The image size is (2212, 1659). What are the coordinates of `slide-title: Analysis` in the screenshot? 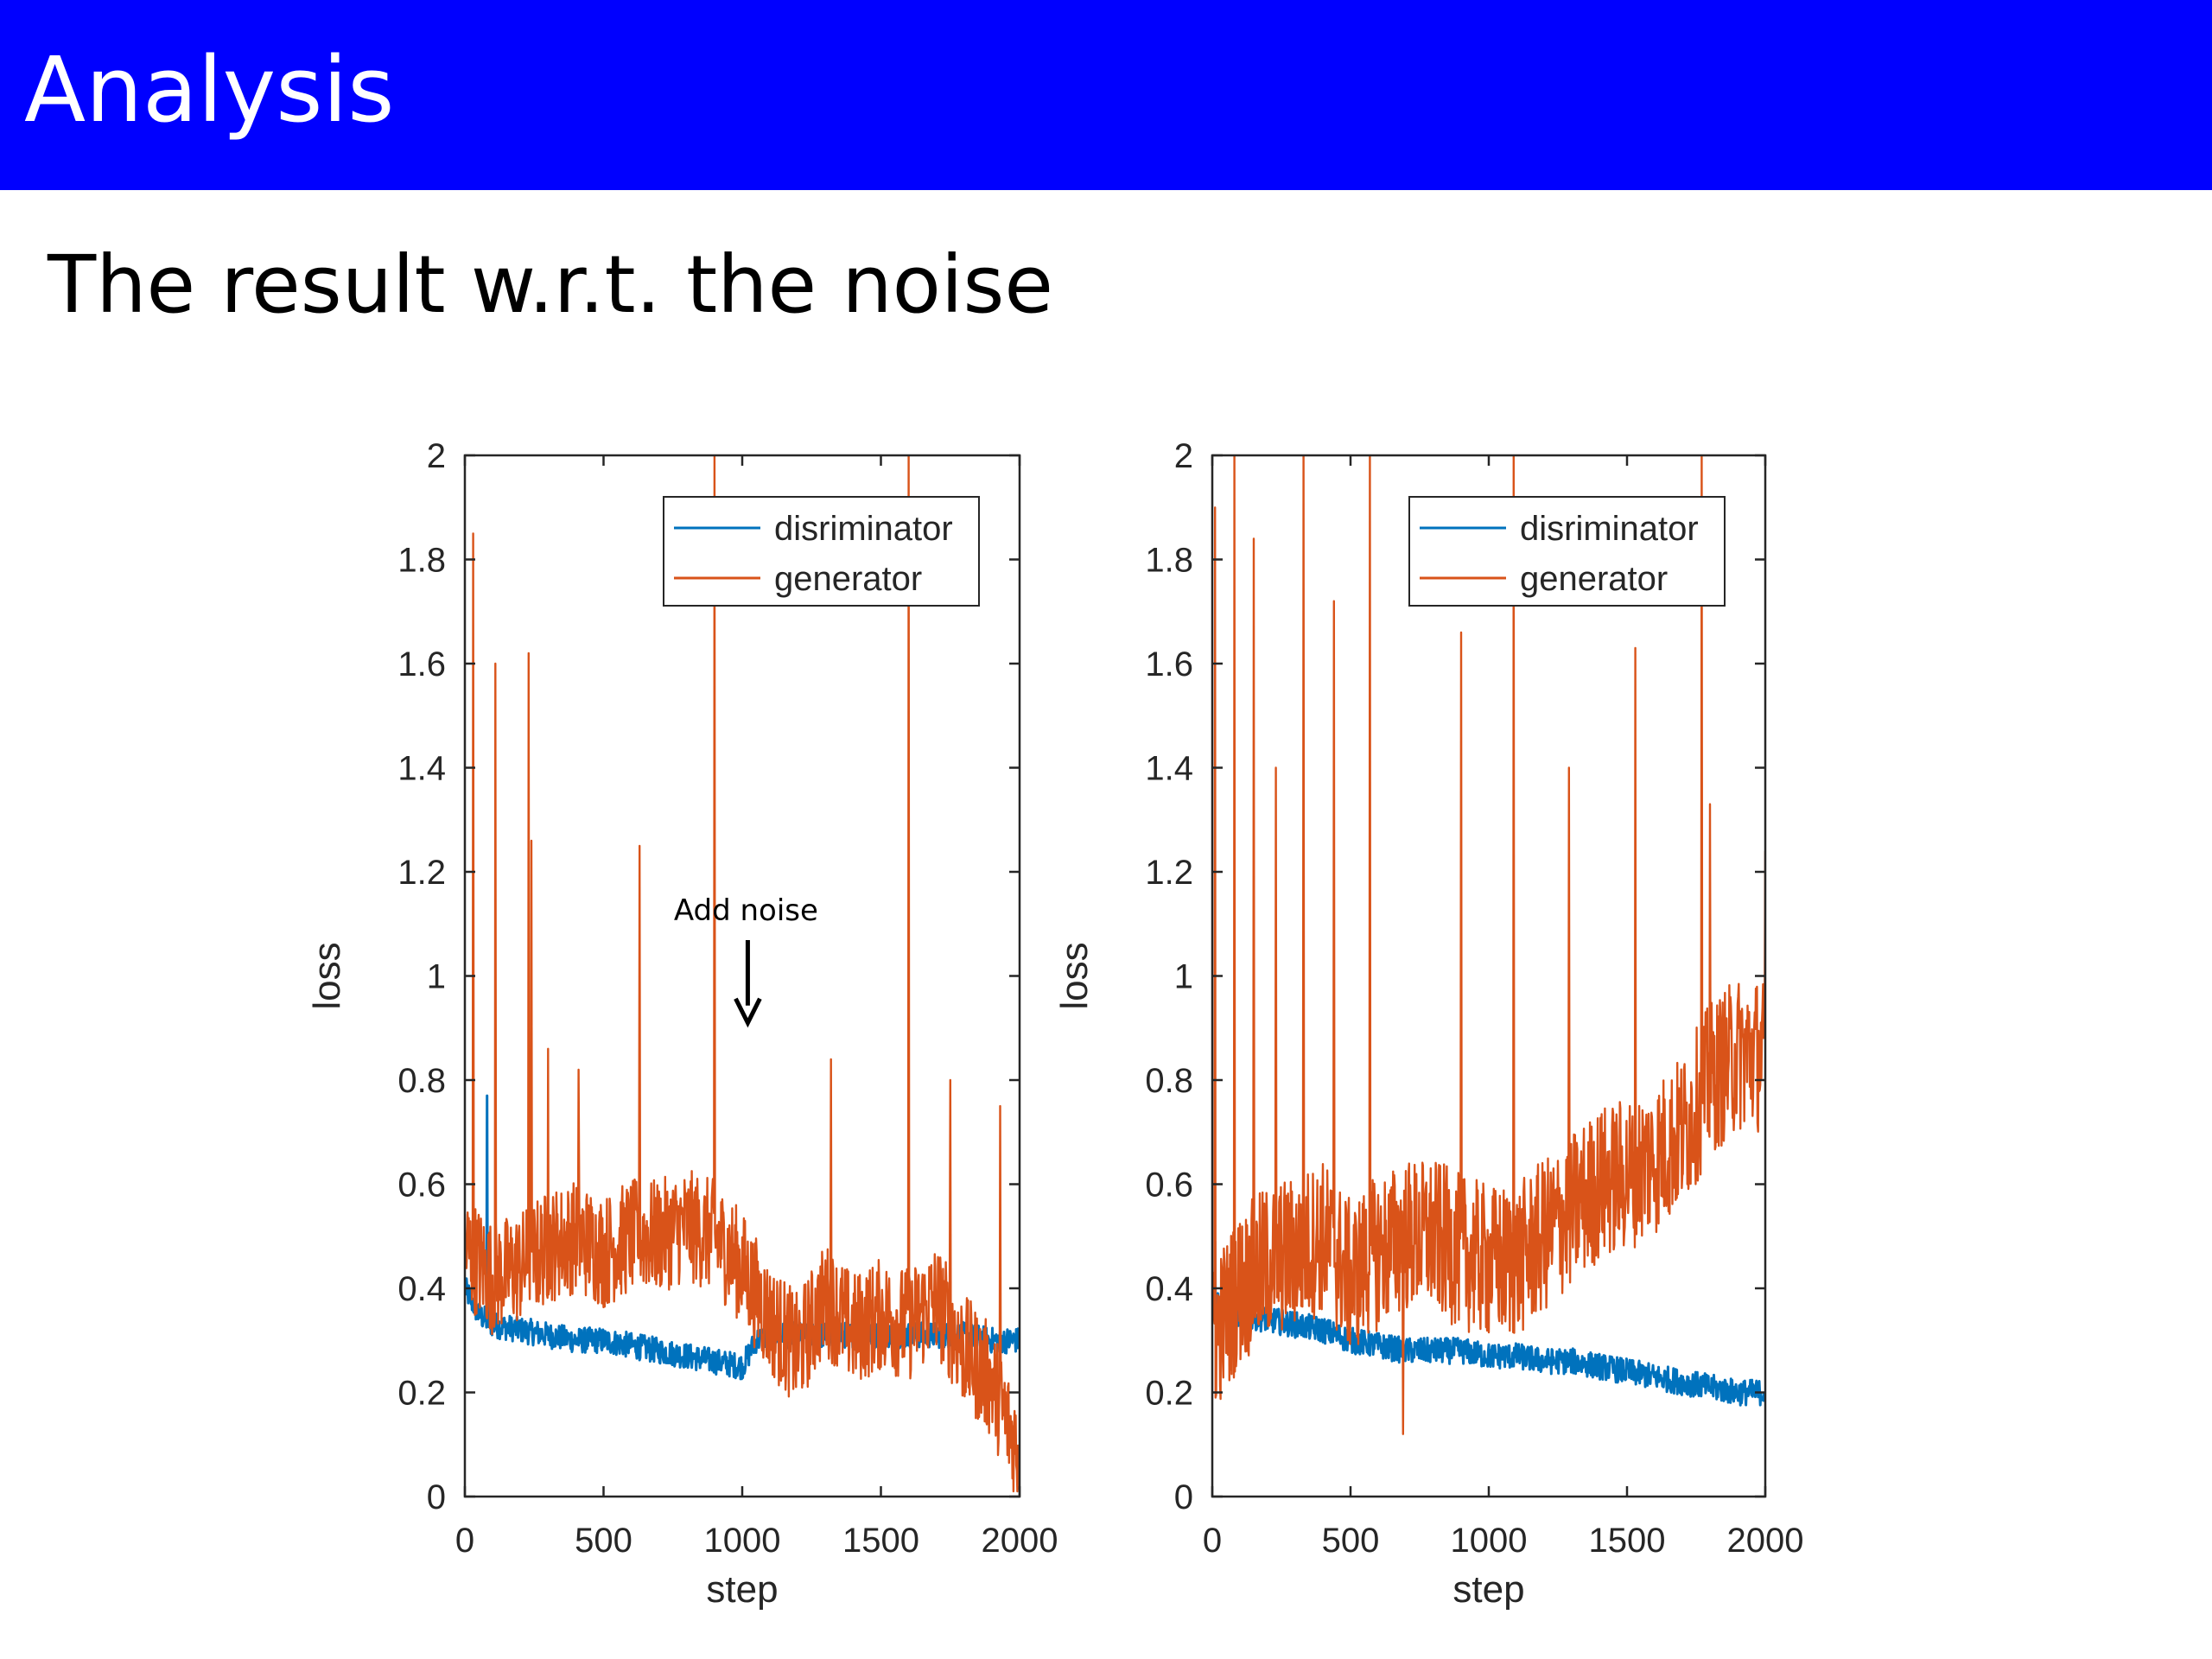 It's located at (209, 90).